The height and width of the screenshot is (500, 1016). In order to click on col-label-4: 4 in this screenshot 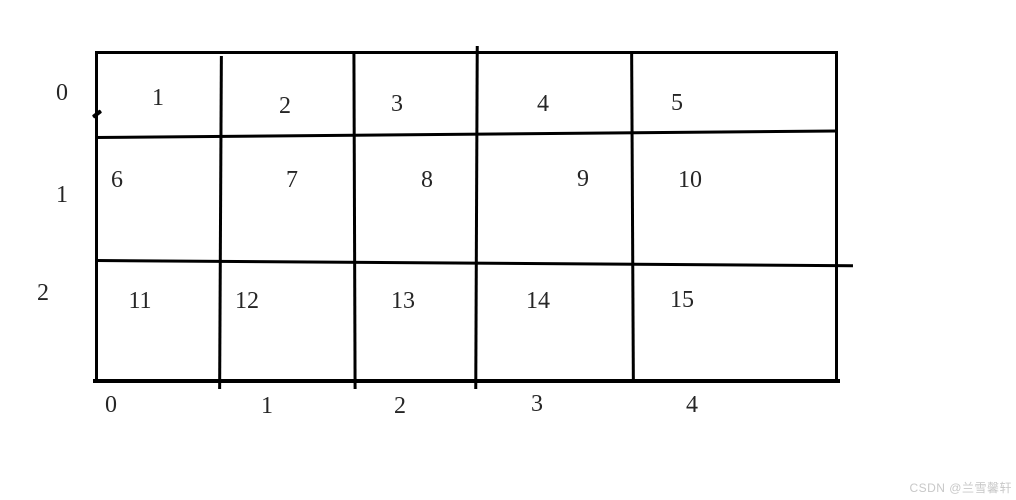, I will do `click(692, 405)`.